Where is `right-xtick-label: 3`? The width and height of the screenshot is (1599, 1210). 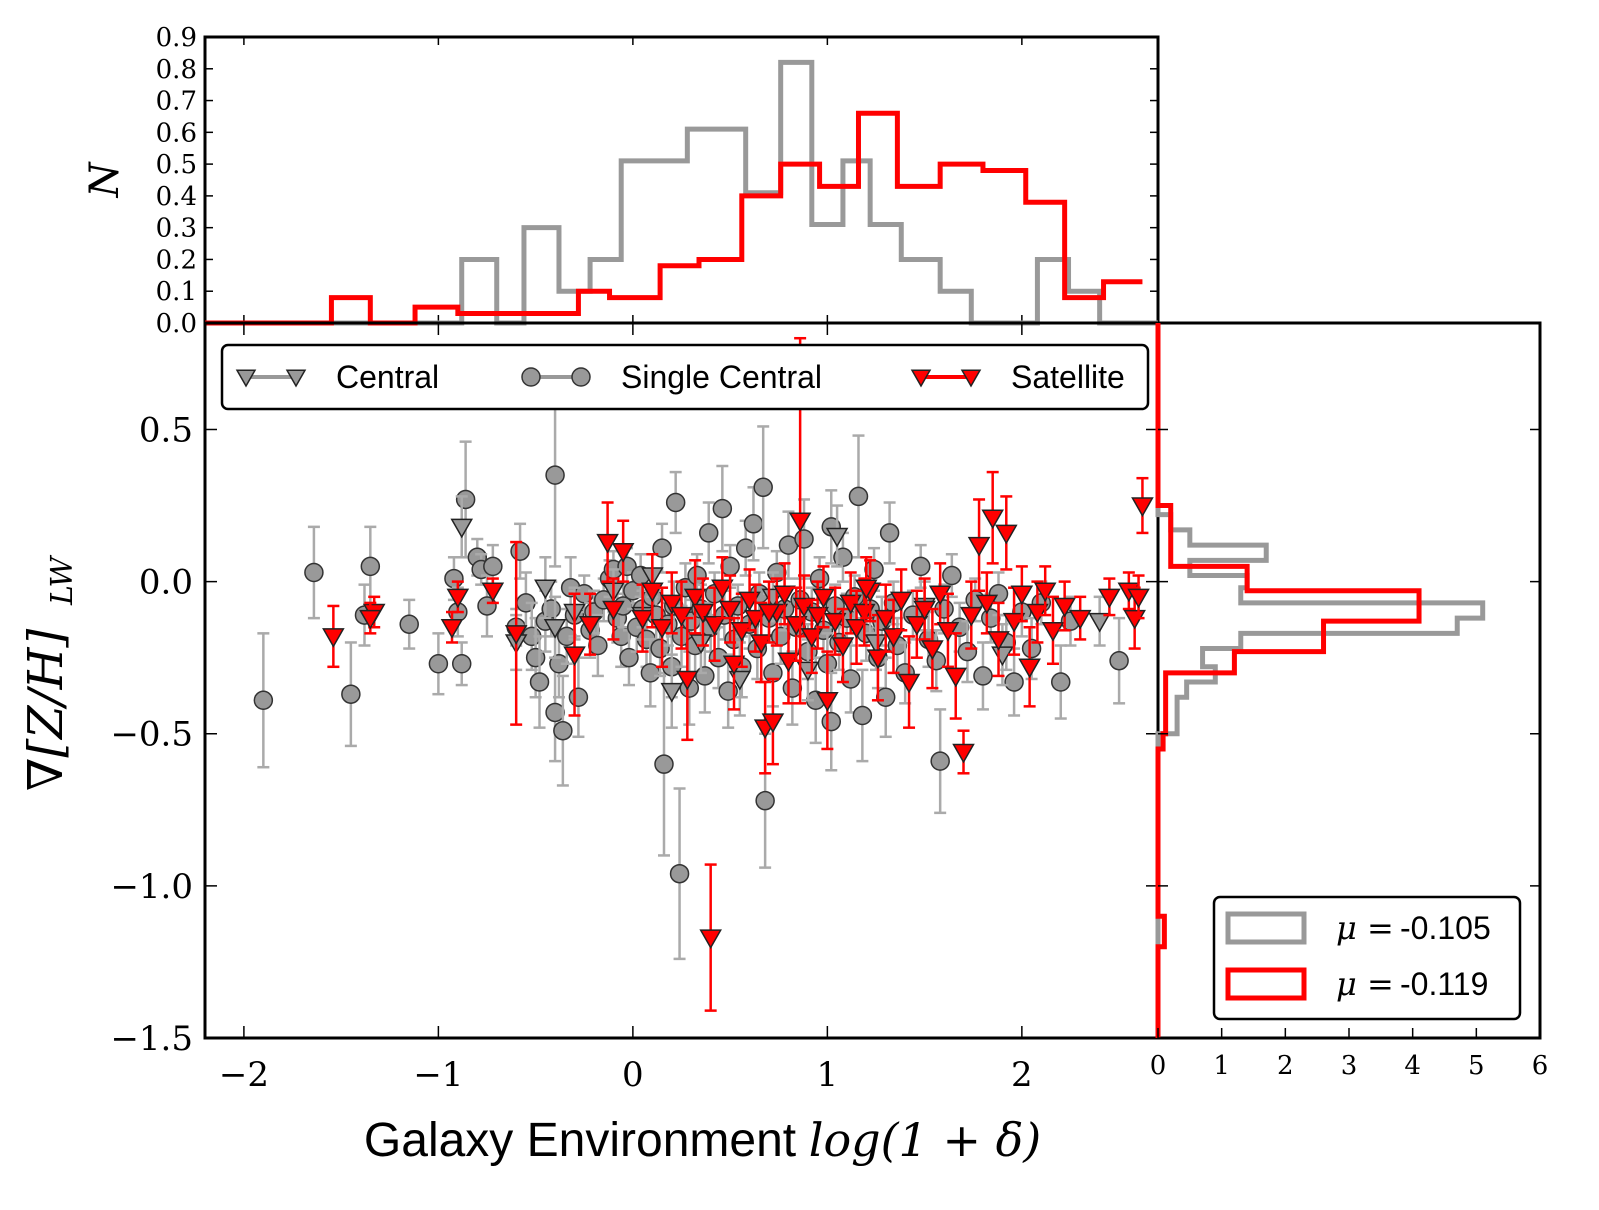
right-xtick-label: 3 is located at coordinates (1349, 1066).